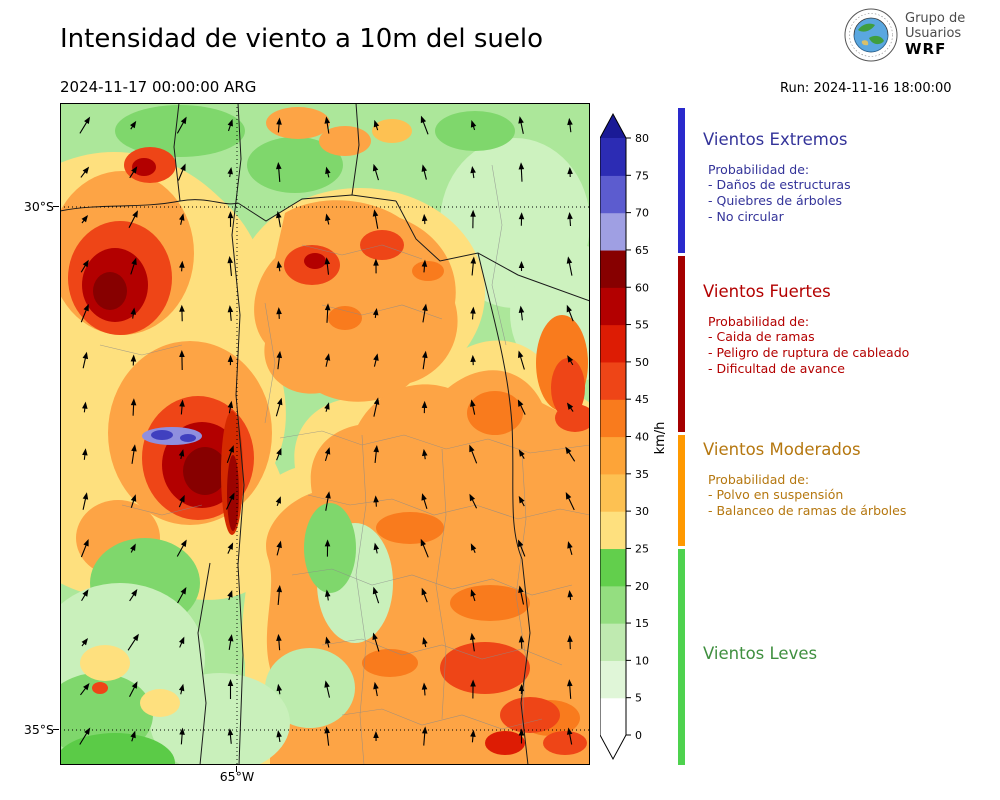 The height and width of the screenshot is (800, 1000). What do you see at coordinates (56, 729) in the screenshot?
I see `lat-tick-35s` at bounding box center [56, 729].